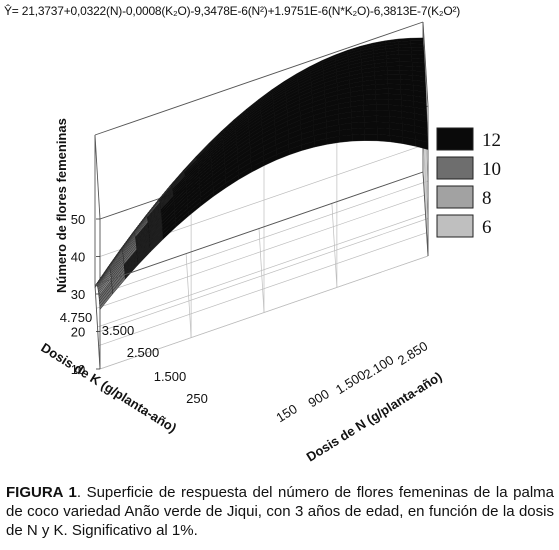 The height and width of the screenshot is (550, 559). I want to click on x-tick-label: 2.100, so click(379, 367).